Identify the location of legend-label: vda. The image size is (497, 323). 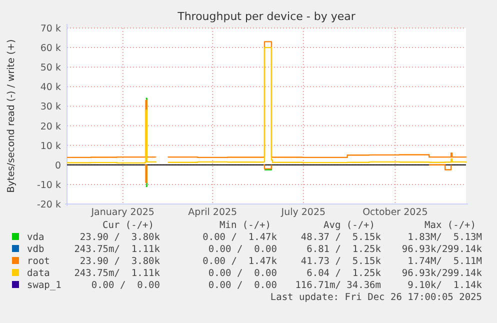
(35, 237).